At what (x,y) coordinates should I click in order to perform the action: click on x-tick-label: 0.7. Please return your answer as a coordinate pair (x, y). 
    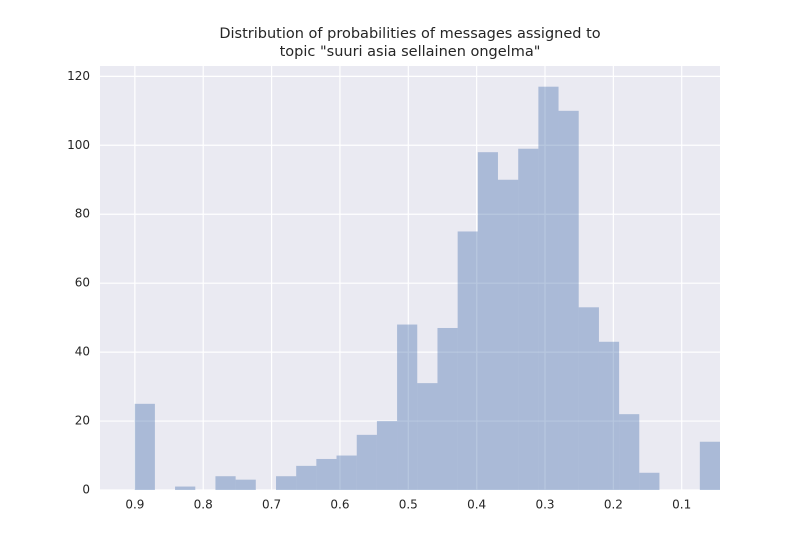
    Looking at the image, I should click on (271, 505).